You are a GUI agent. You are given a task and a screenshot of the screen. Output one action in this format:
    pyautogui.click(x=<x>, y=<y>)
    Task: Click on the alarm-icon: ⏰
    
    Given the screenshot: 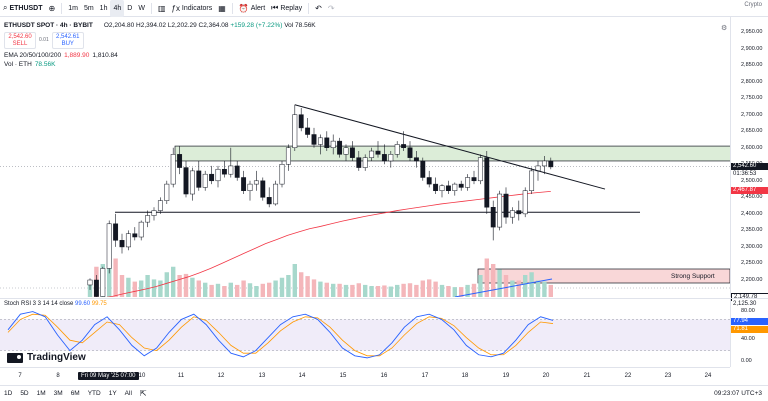 What is the action you would take?
    pyautogui.click(x=243, y=8)
    